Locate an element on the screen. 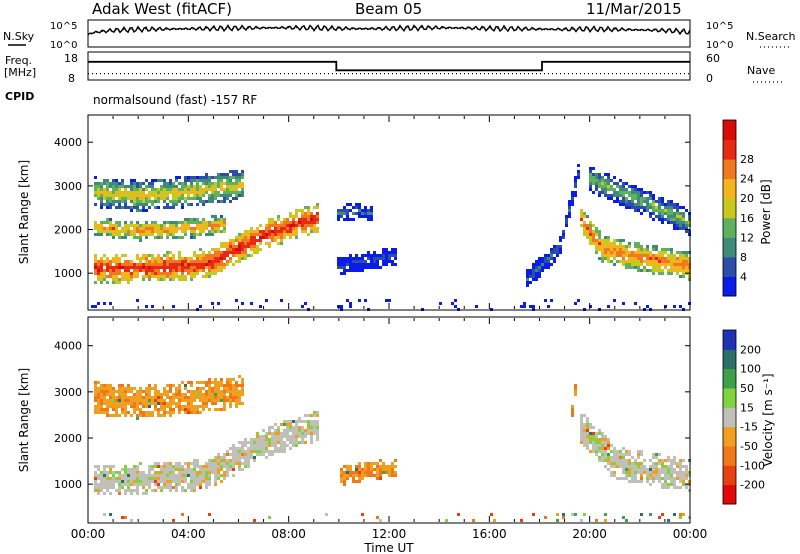  colorbar-tick-label: 50 is located at coordinates (747, 388).